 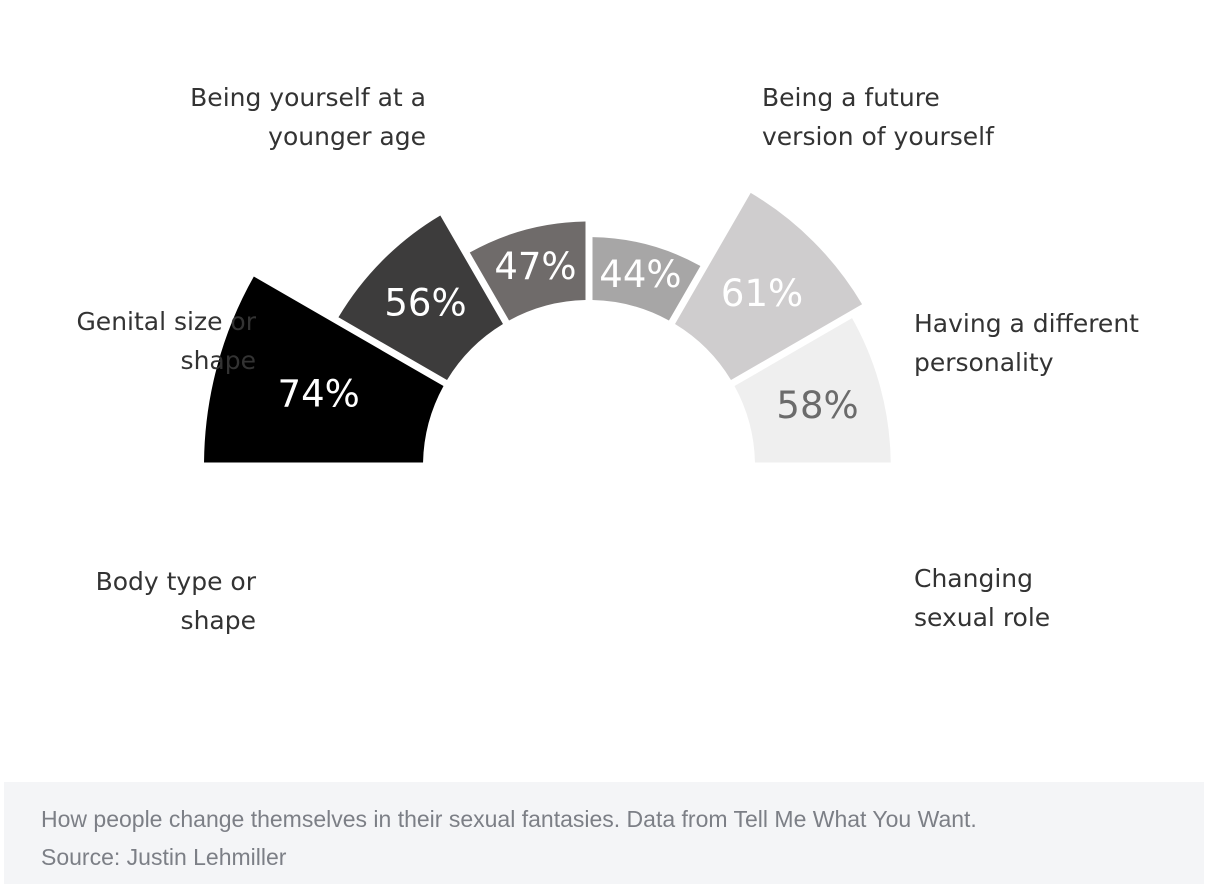 I want to click on category-label-having-a-different-personality: Having a different personality, so click(x=1026, y=343).